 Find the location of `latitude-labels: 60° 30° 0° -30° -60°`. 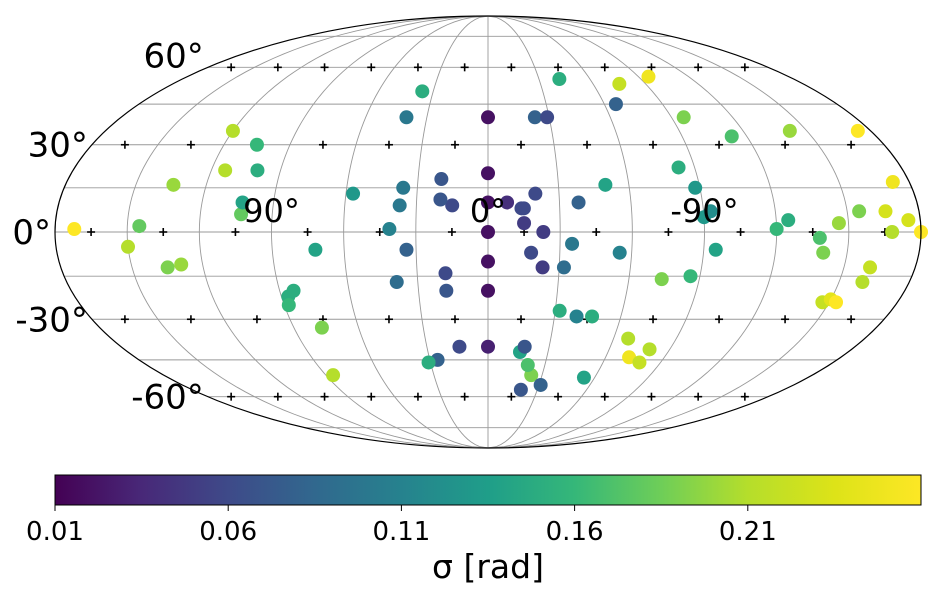

latitude-labels: 60° 30° 0° -30° -60° is located at coordinates (107, 226).